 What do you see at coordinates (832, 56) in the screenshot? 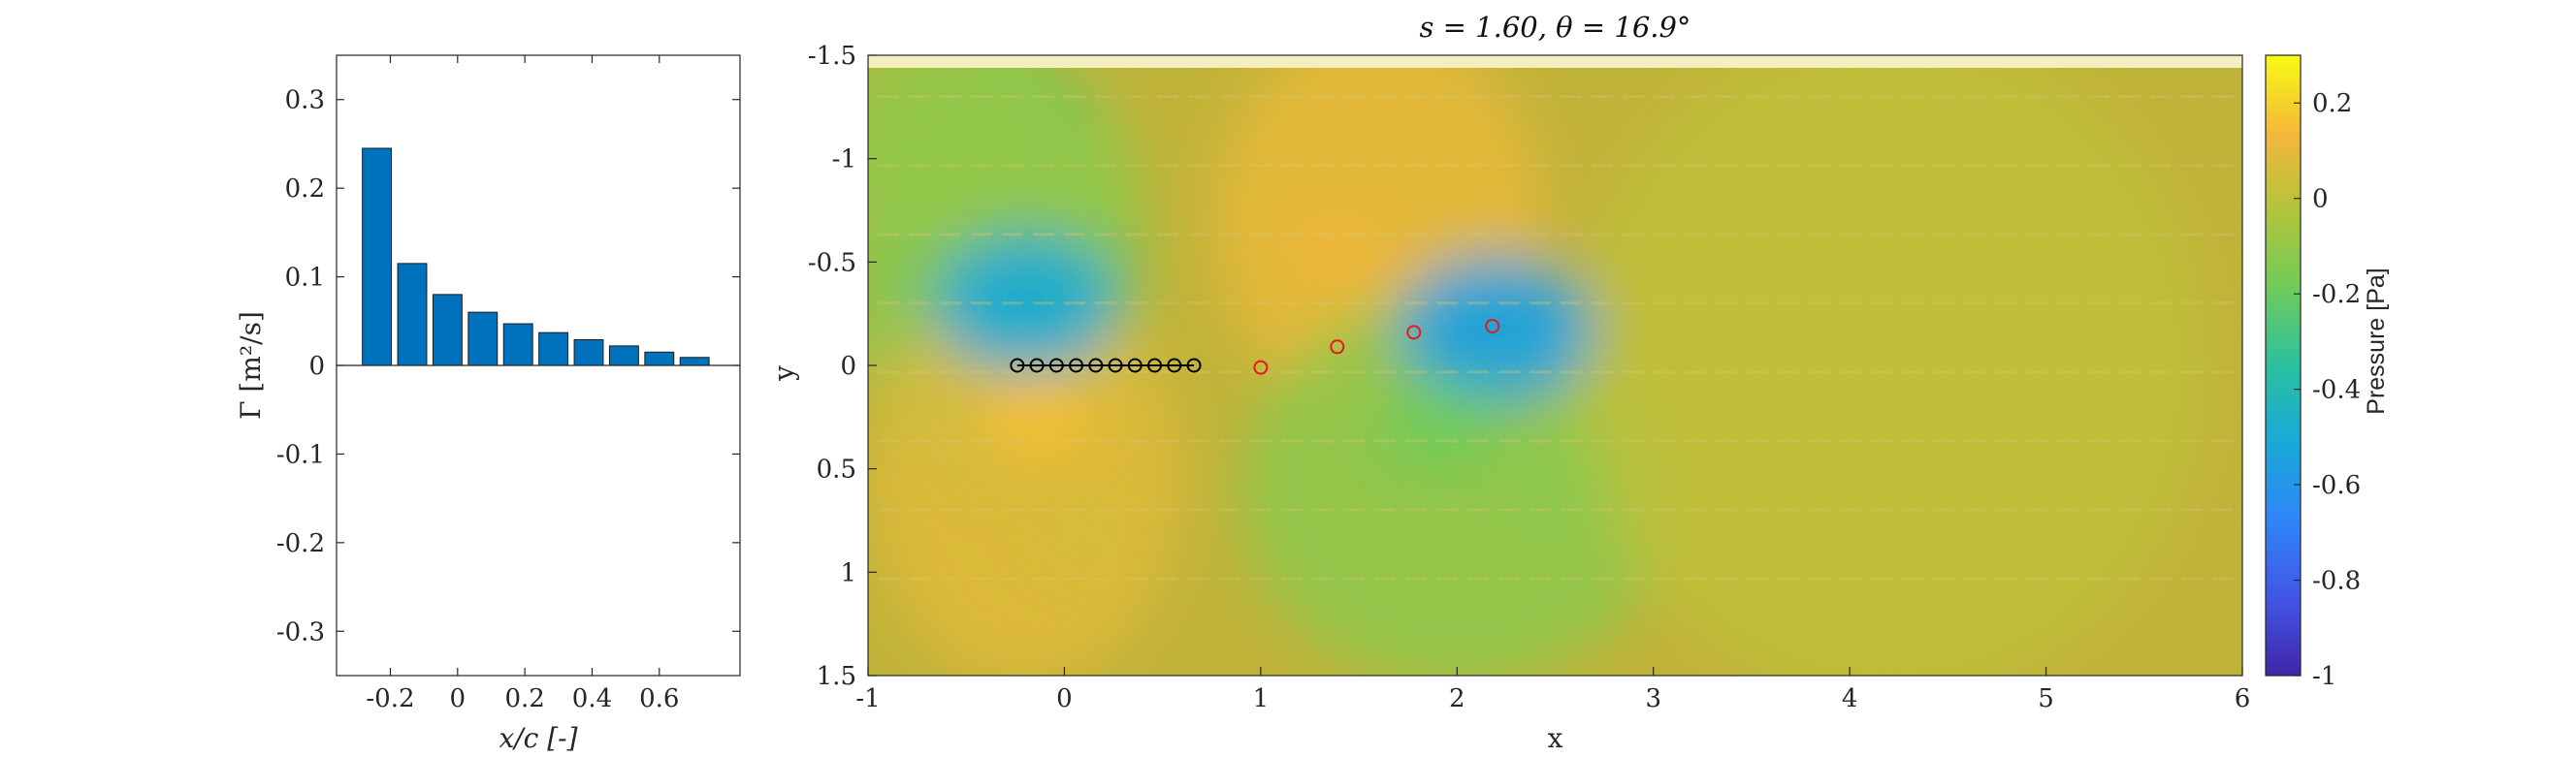
I see `y-tick-label: -1.5` at bounding box center [832, 56].